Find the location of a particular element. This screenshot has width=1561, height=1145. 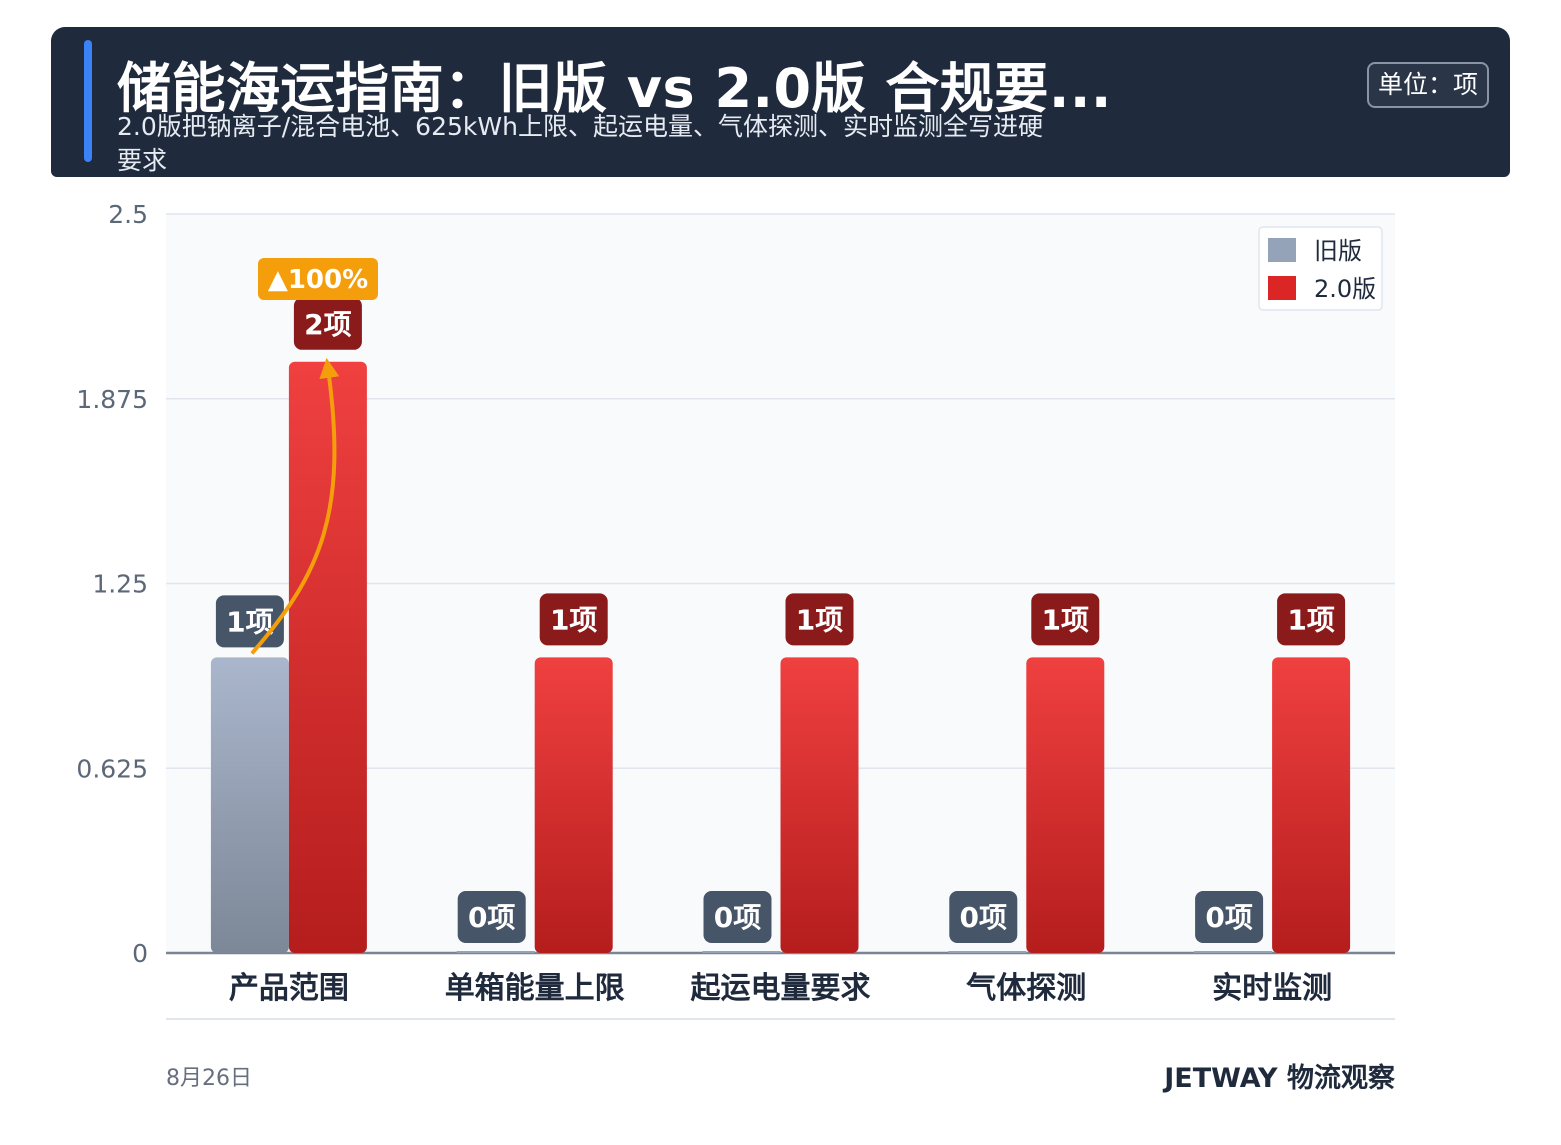

x-tick-label: 单箱能量上限 is located at coordinates (535, 988).